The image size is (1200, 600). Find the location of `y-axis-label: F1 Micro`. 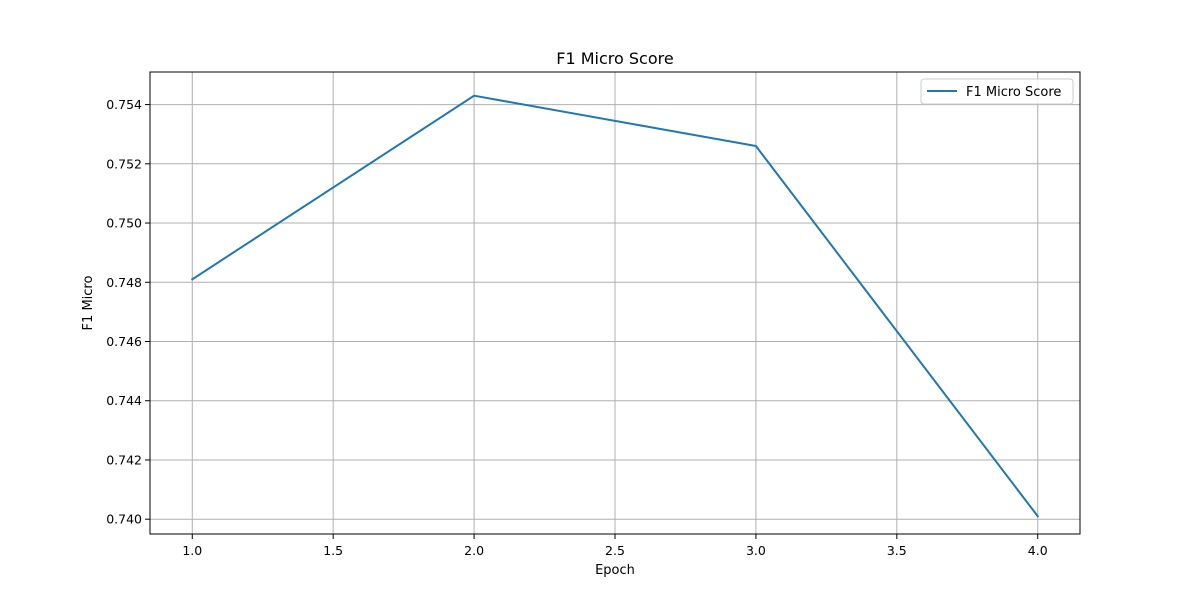

y-axis-label: F1 Micro is located at coordinates (88, 303).